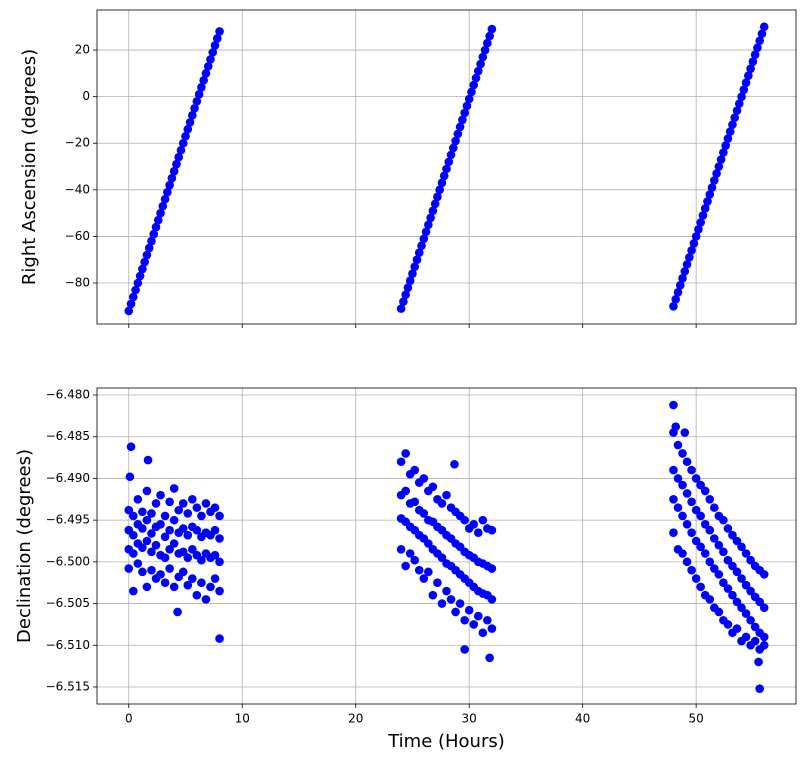 The image size is (804, 762). What do you see at coordinates (77, 283) in the screenshot?
I see `y-tick-label: −80` at bounding box center [77, 283].